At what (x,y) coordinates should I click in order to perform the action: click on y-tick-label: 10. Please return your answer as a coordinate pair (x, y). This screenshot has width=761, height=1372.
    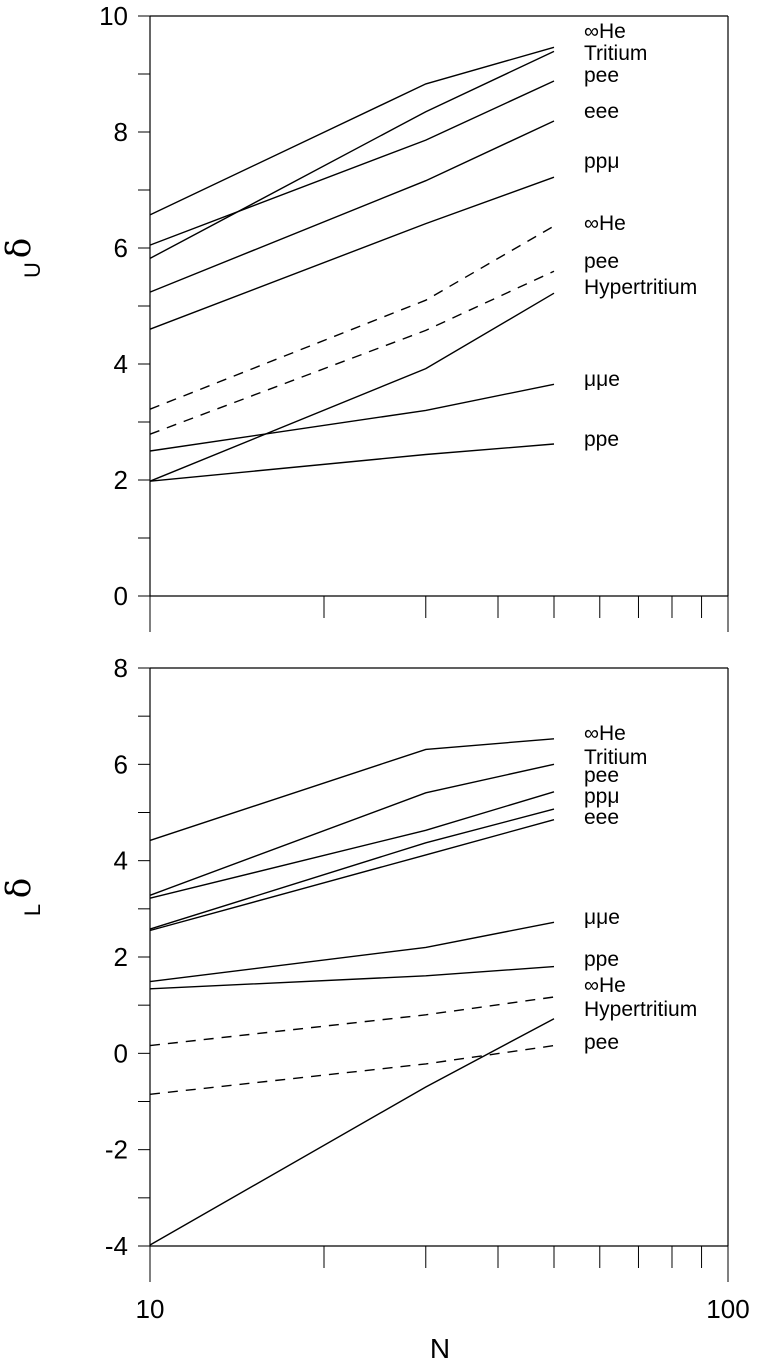
    Looking at the image, I should click on (113, 16).